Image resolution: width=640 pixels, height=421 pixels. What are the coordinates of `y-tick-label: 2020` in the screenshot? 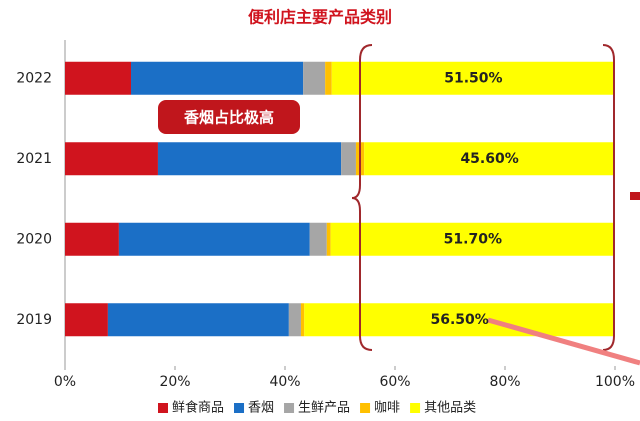 It's located at (34, 239).